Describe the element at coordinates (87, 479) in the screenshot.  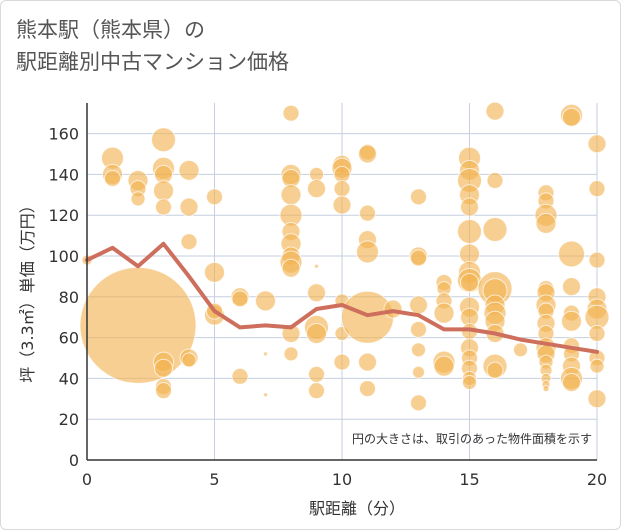
I see `x-tick-label: 0` at that location.